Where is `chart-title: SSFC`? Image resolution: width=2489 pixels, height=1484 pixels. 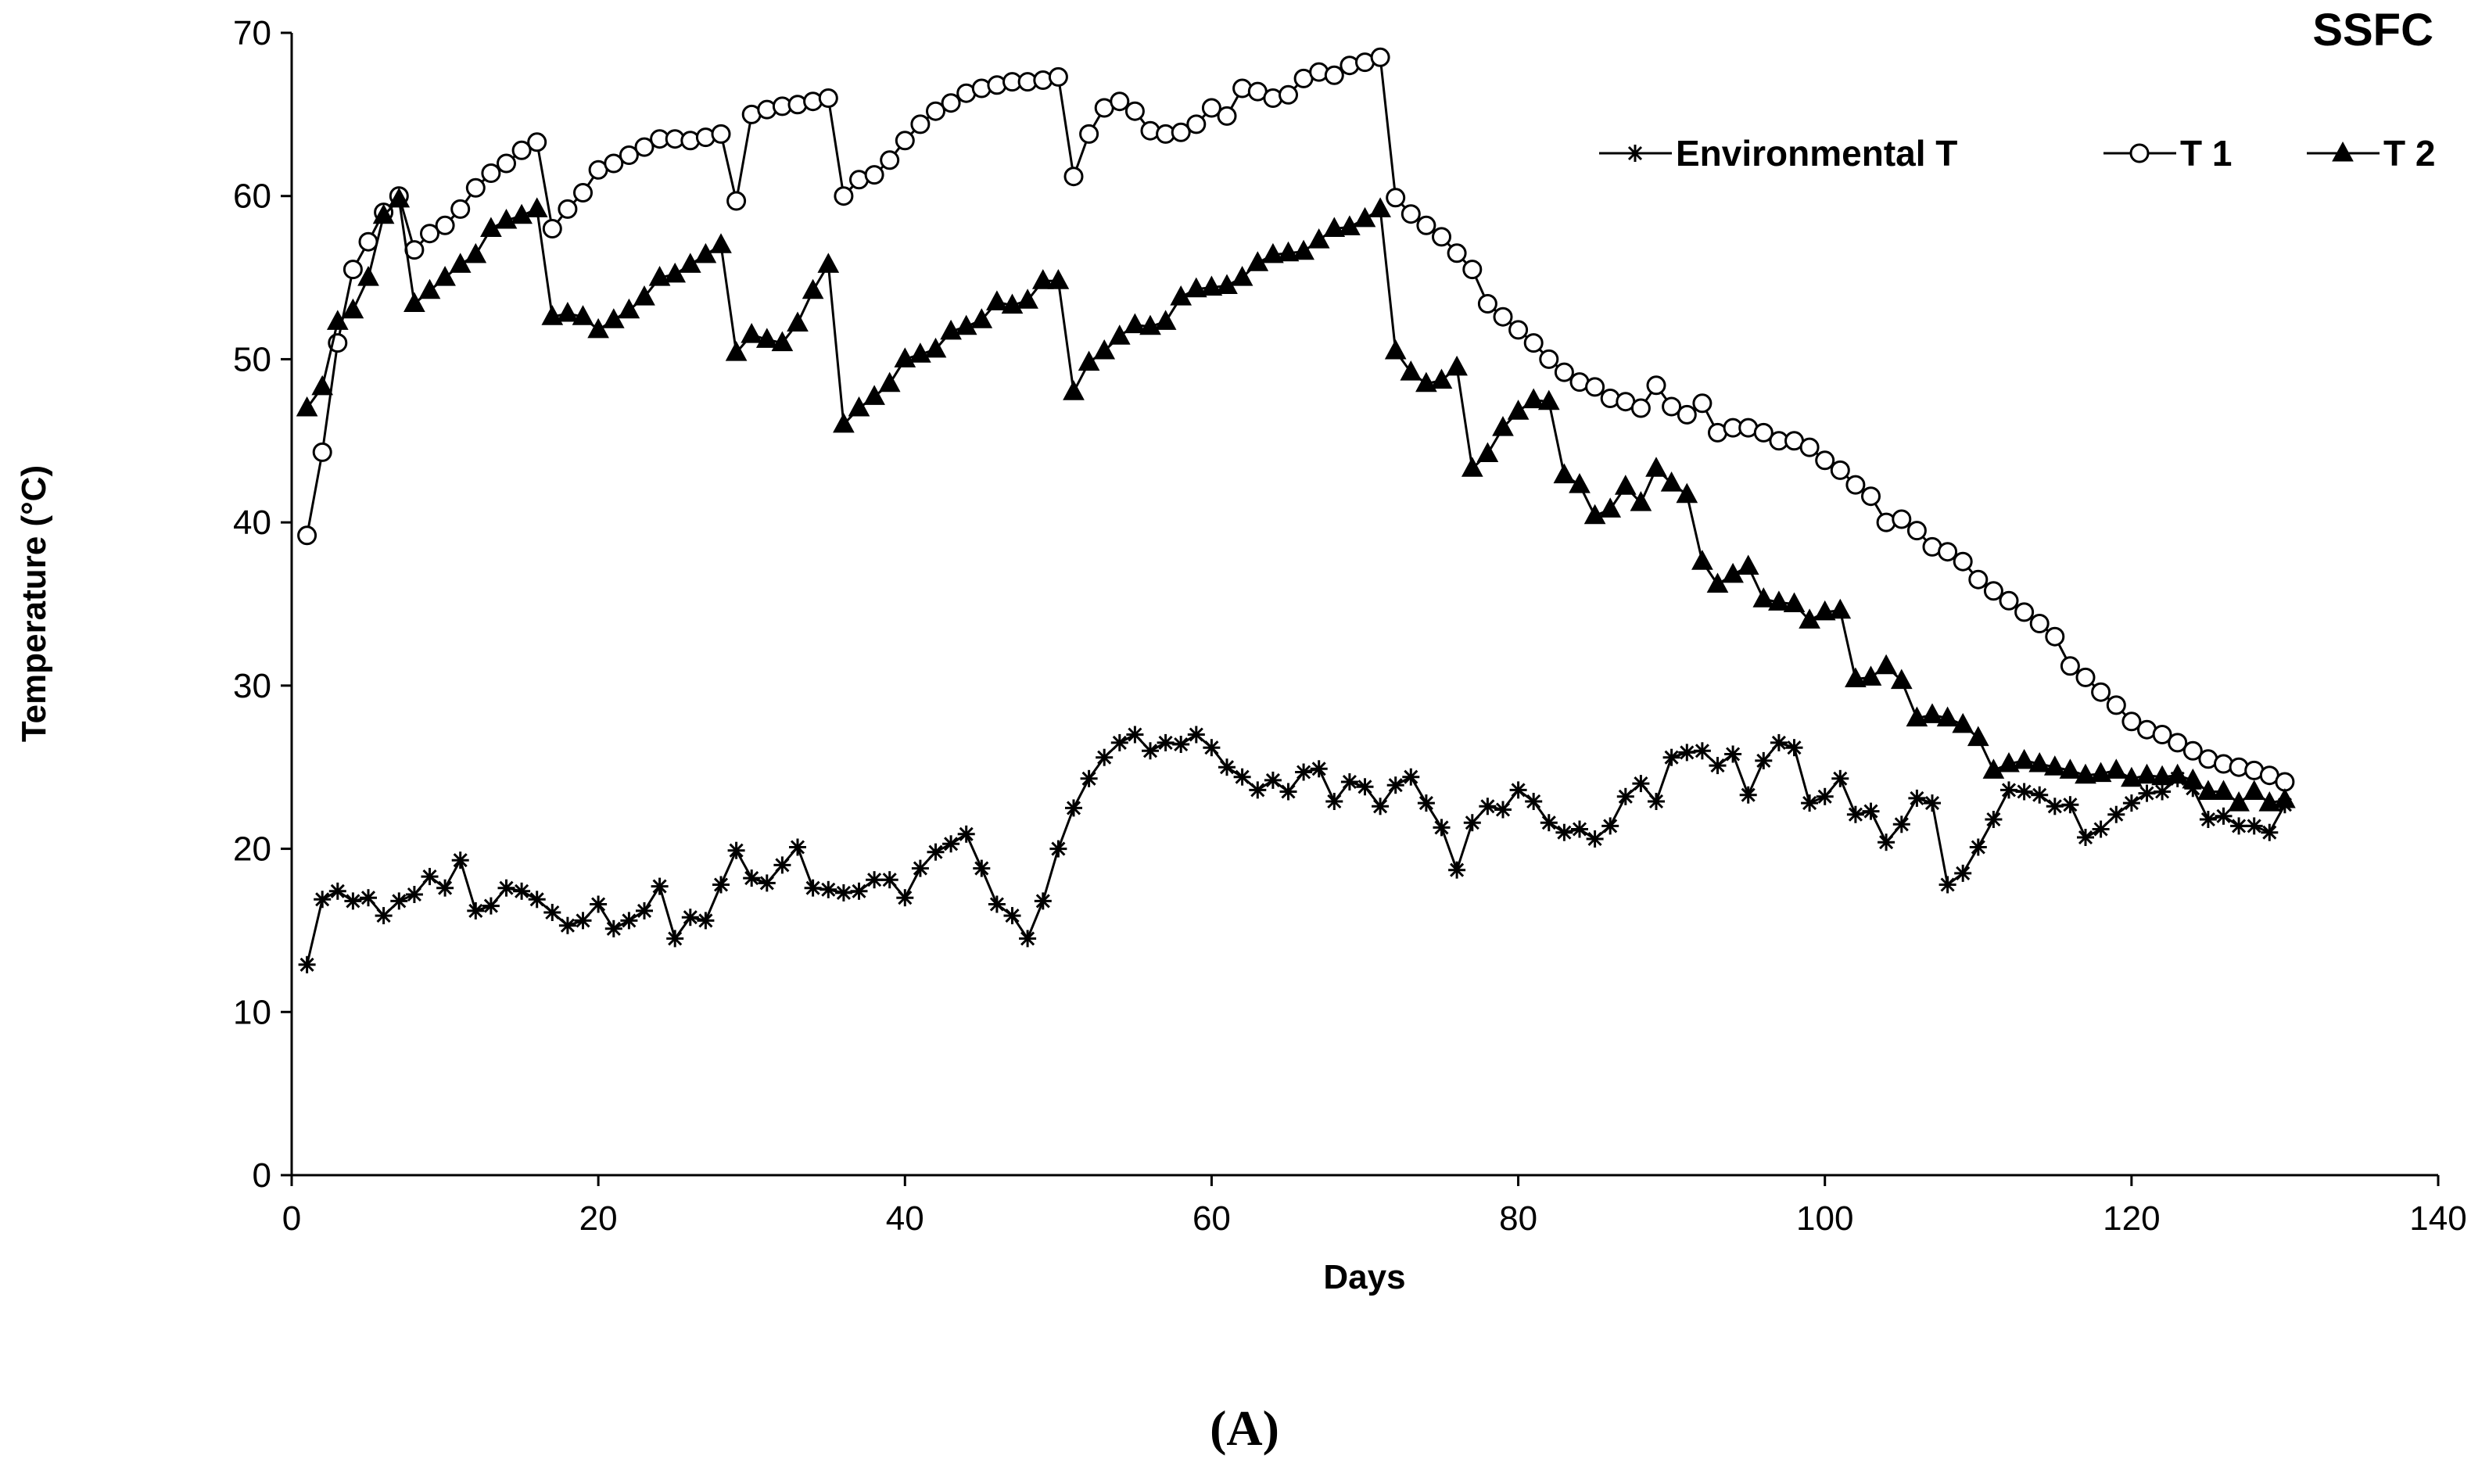
chart-title: SSFC is located at coordinates (2372, 30).